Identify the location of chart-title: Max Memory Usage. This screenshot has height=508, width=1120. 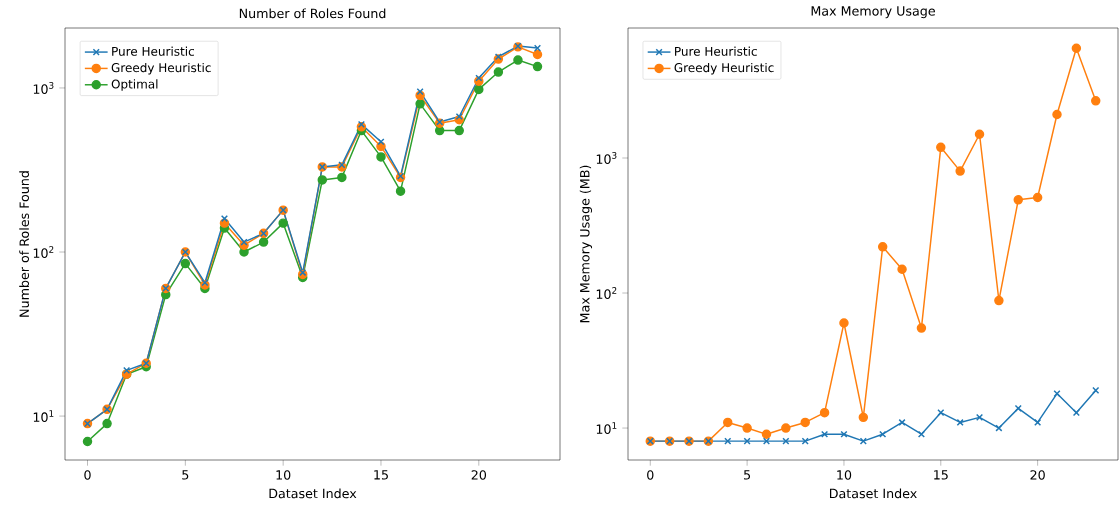
(873, 12).